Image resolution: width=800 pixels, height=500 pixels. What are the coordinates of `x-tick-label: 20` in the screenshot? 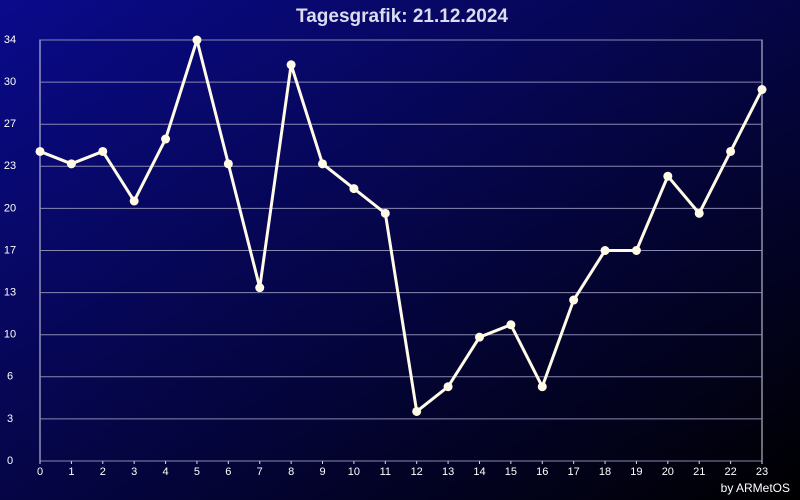 It's located at (668, 472).